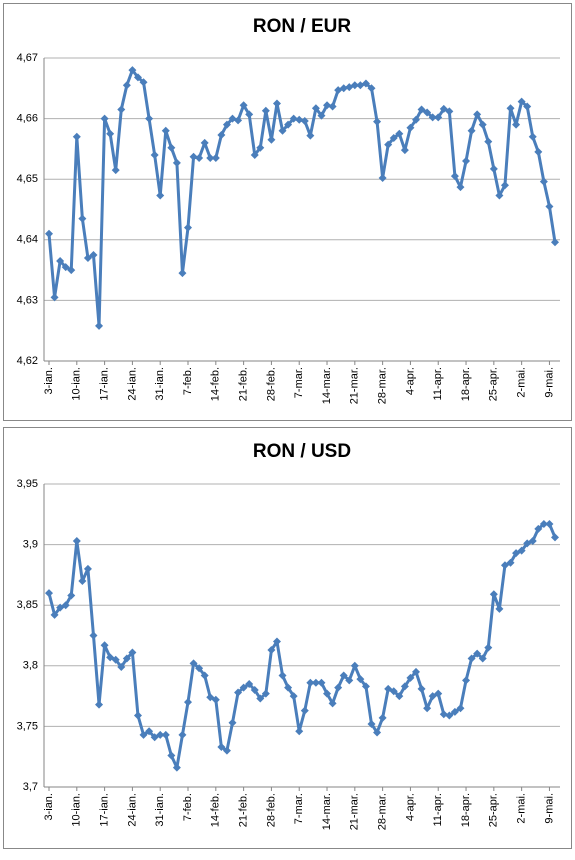 The width and height of the screenshot is (575, 860). Describe the element at coordinates (132, 384) in the screenshot. I see `x-tick-label: 24-ian.` at that location.